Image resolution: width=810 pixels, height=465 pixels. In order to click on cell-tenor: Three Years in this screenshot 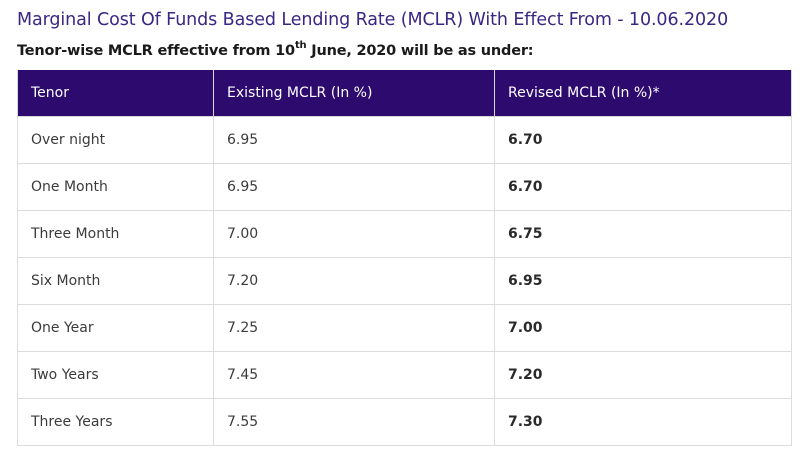, I will do `click(115, 422)`.